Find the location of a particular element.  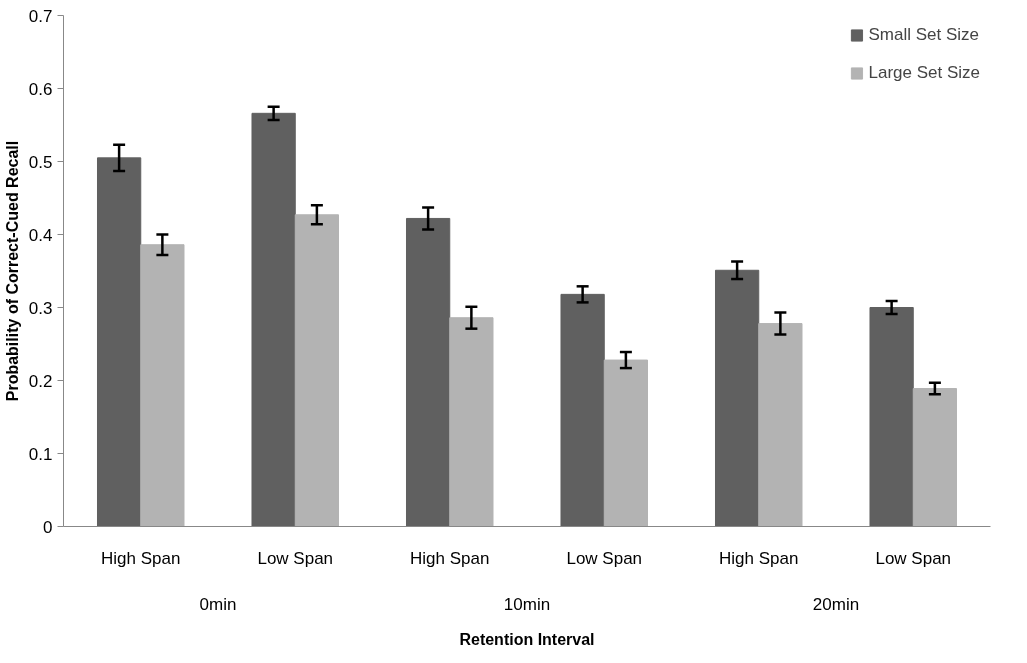

text: 0min is located at coordinates (218, 604).